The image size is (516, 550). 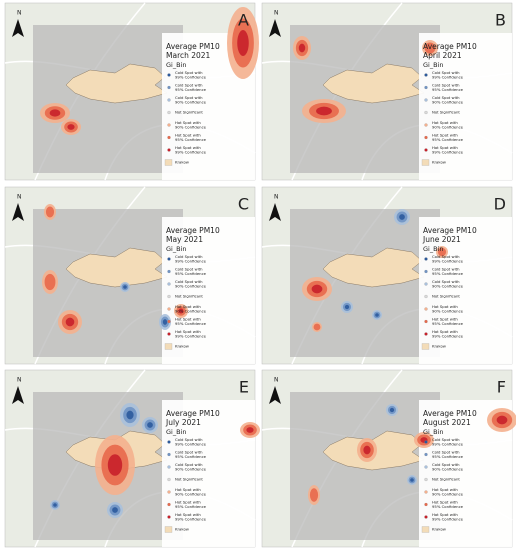 I want to click on panel-letter: E, so click(x=244, y=387).